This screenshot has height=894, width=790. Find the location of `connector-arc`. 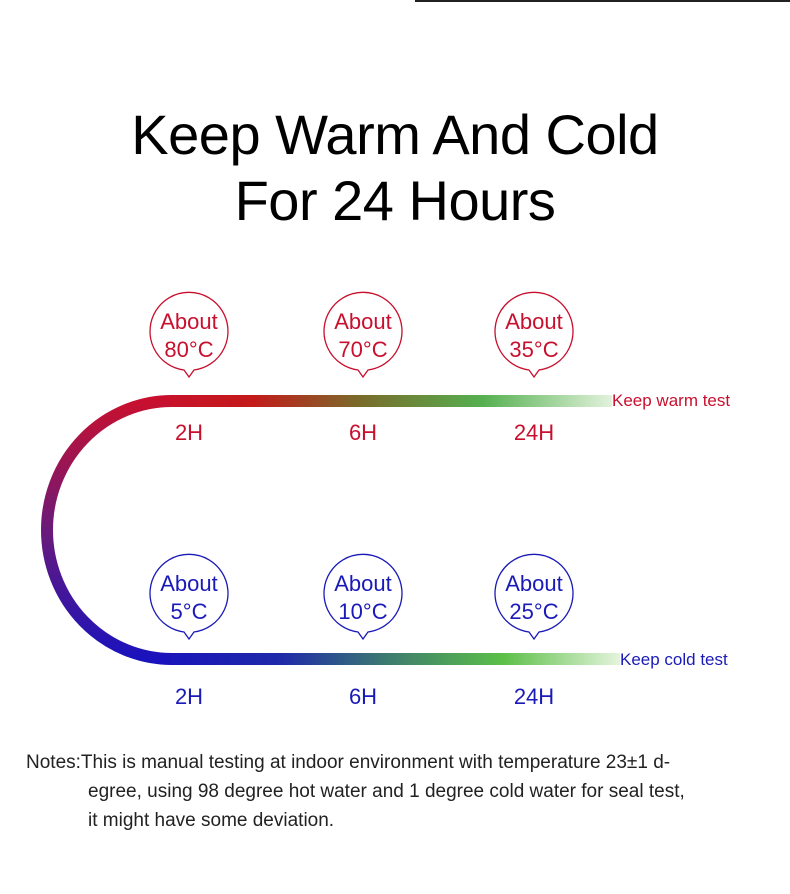

connector-arc is located at coordinates (108, 530).